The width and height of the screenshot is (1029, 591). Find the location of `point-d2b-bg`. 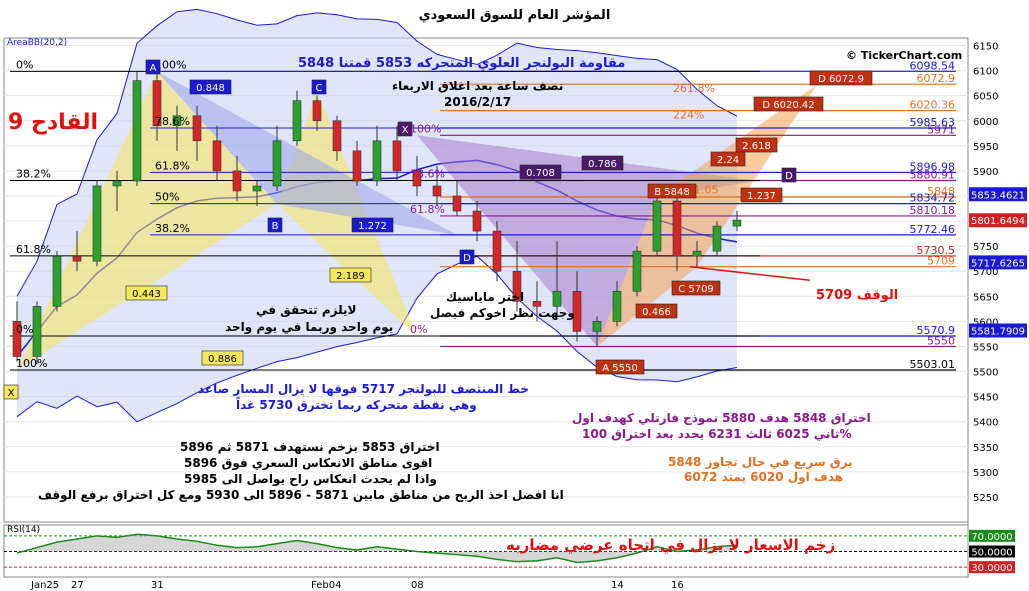

point-d2b-bg is located at coordinates (788, 104).